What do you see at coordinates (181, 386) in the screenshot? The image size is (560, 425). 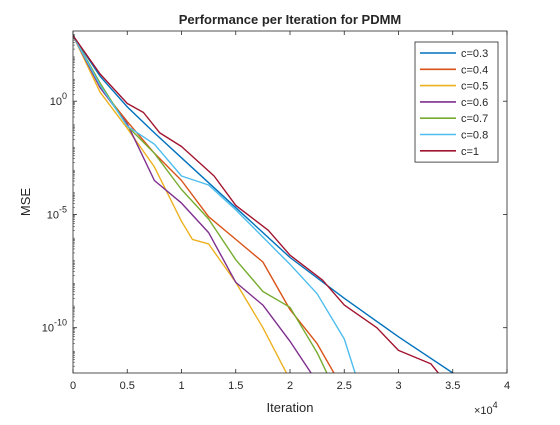 I see `x-tick-label: 1` at bounding box center [181, 386].